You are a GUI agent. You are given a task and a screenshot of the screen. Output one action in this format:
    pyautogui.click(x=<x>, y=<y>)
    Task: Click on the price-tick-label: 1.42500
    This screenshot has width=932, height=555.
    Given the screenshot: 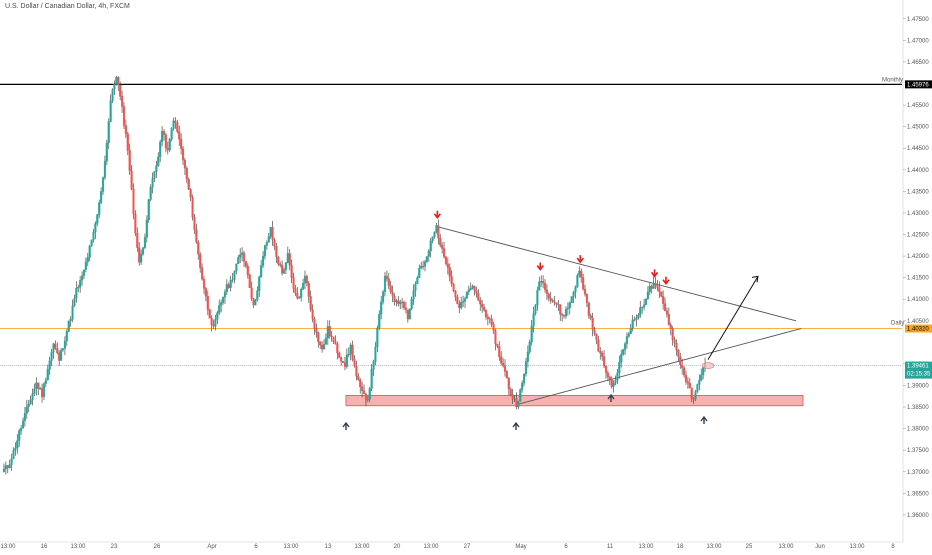 What is the action you would take?
    pyautogui.click(x=918, y=235)
    